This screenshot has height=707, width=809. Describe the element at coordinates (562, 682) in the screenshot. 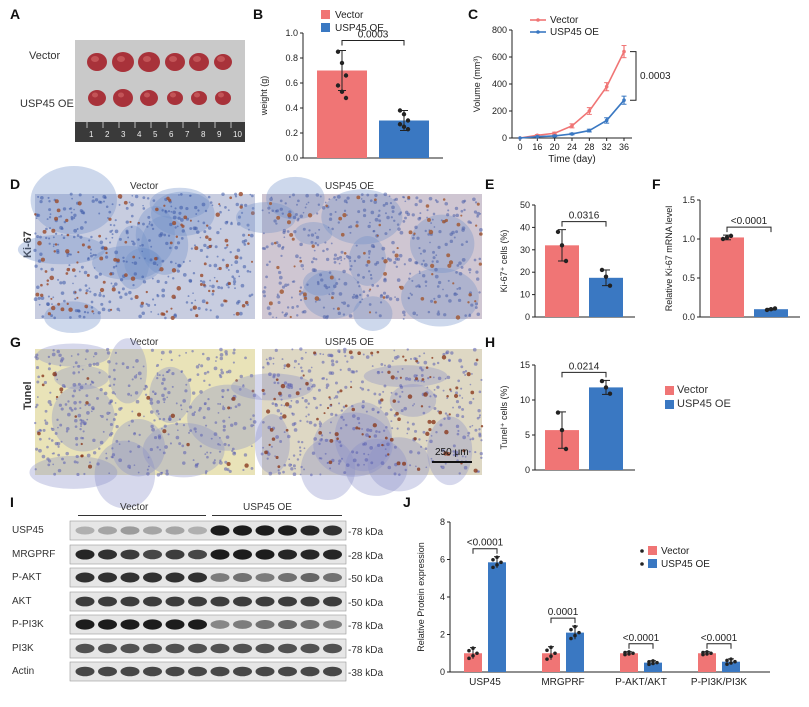

I see `x-tick-label: MRGPRF` at that location.